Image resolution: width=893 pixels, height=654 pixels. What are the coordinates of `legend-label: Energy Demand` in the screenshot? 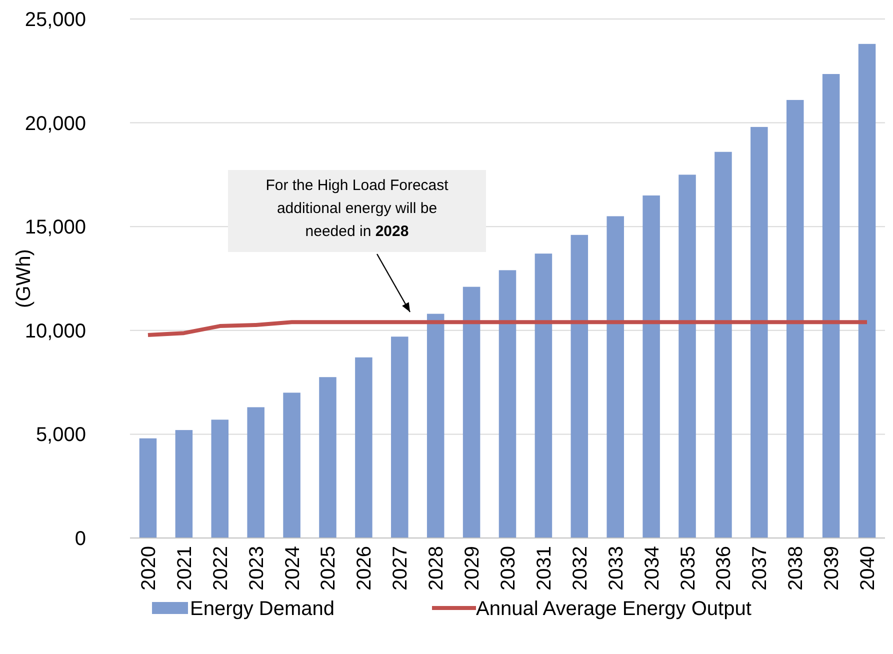 It's located at (262, 609).